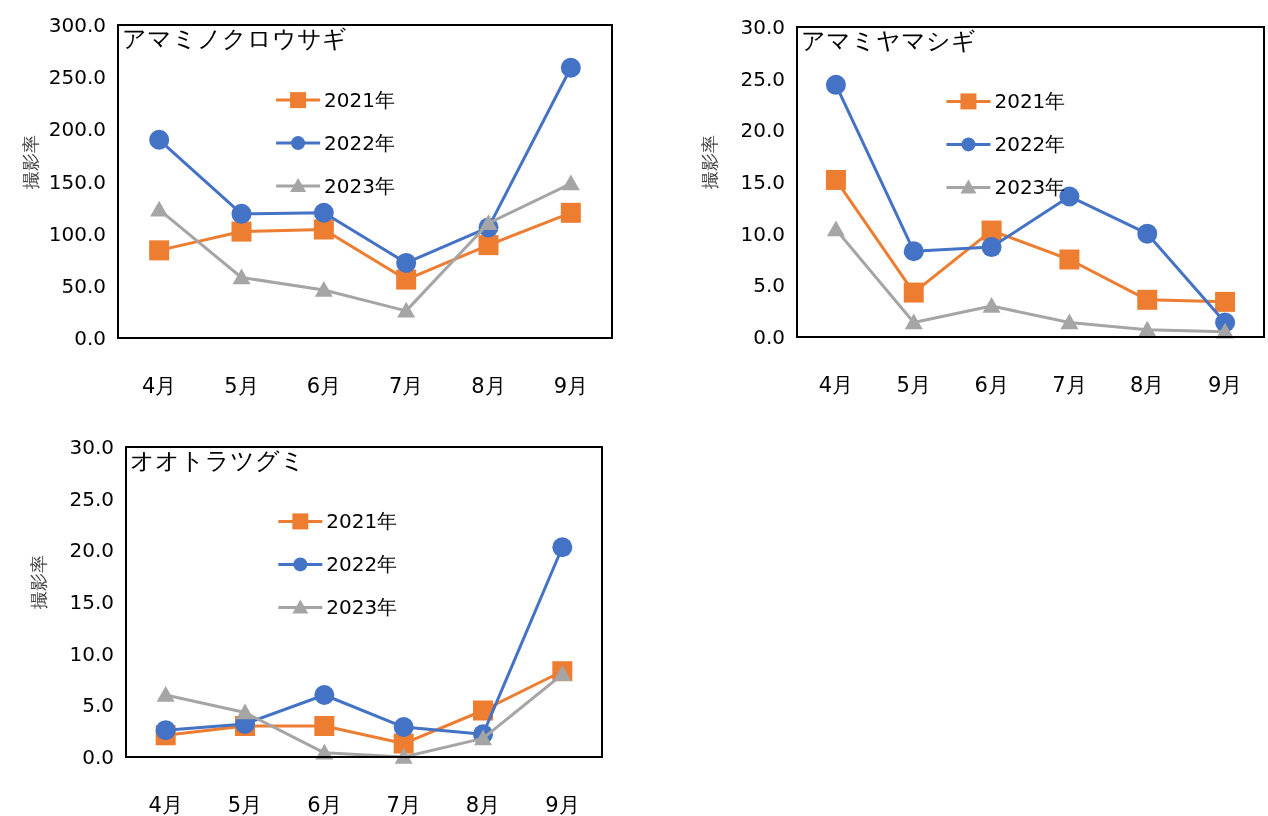  Describe the element at coordinates (234, 39) in the screenshot. I see `chart-title: アマミノクロウサギ` at that location.